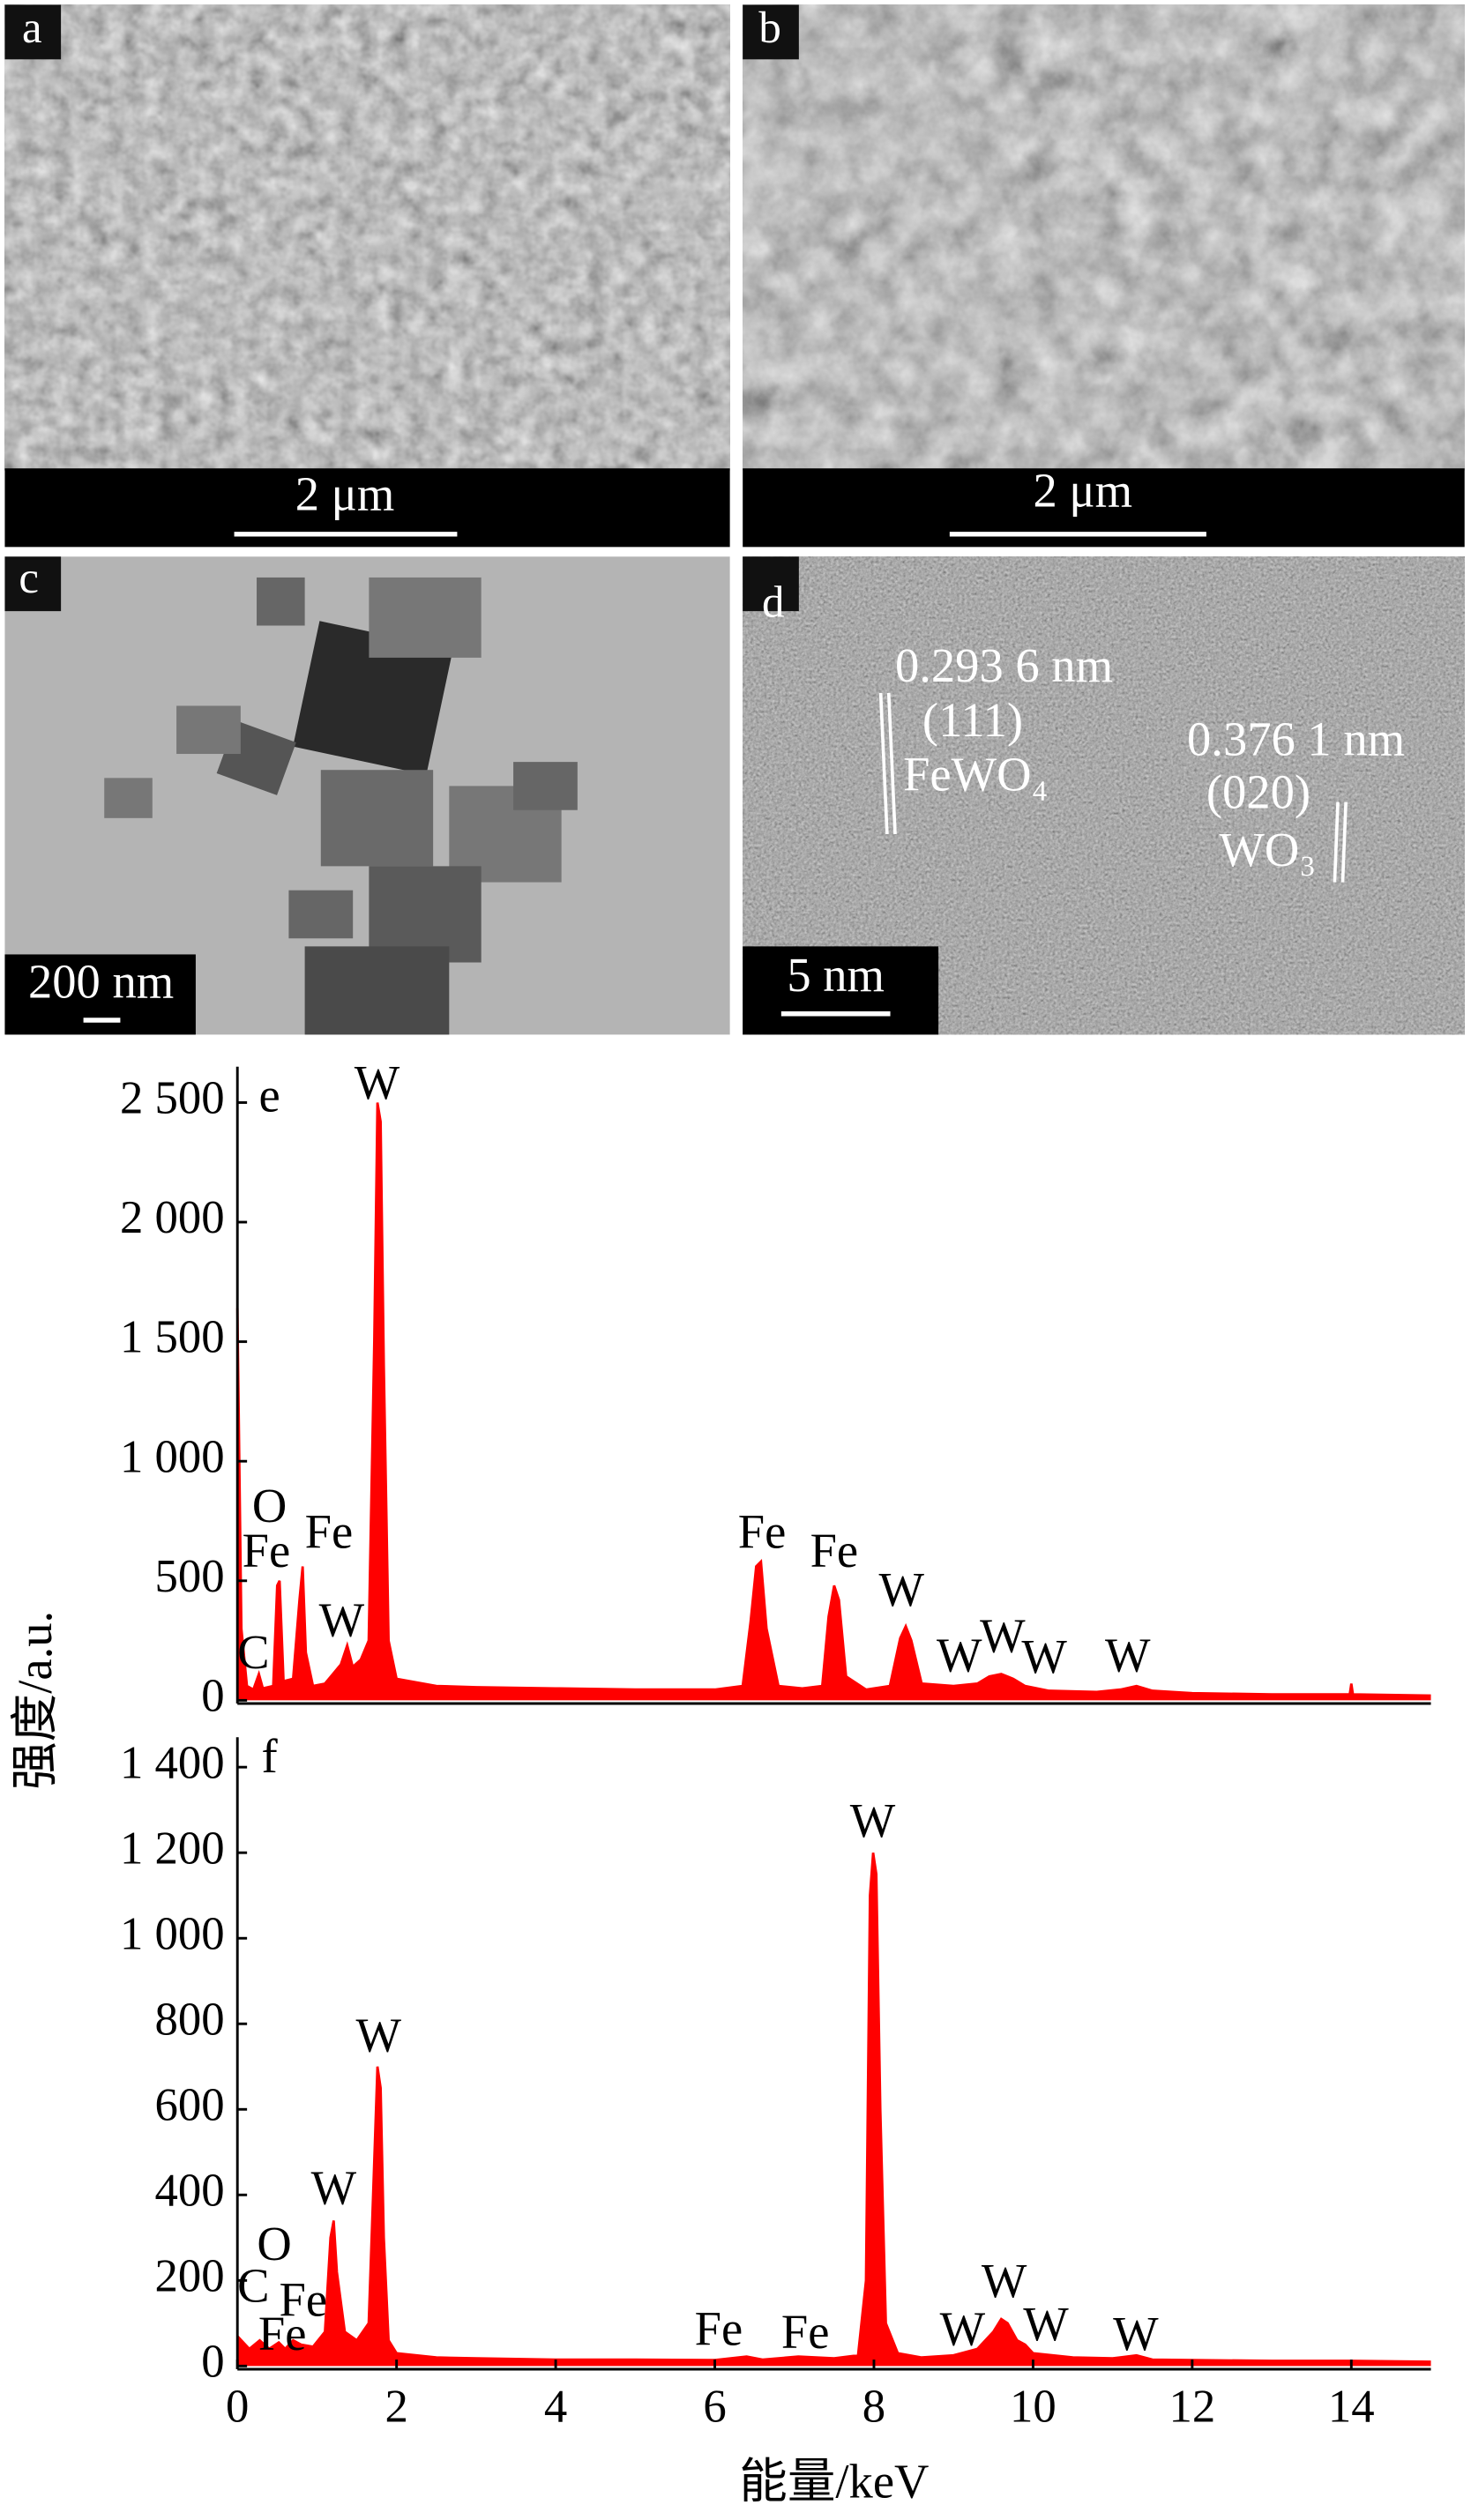 The height and width of the screenshot is (2520, 1471). What do you see at coordinates (35, 1700) in the screenshot?
I see `y-axis-label: 强度/a.u.` at bounding box center [35, 1700].